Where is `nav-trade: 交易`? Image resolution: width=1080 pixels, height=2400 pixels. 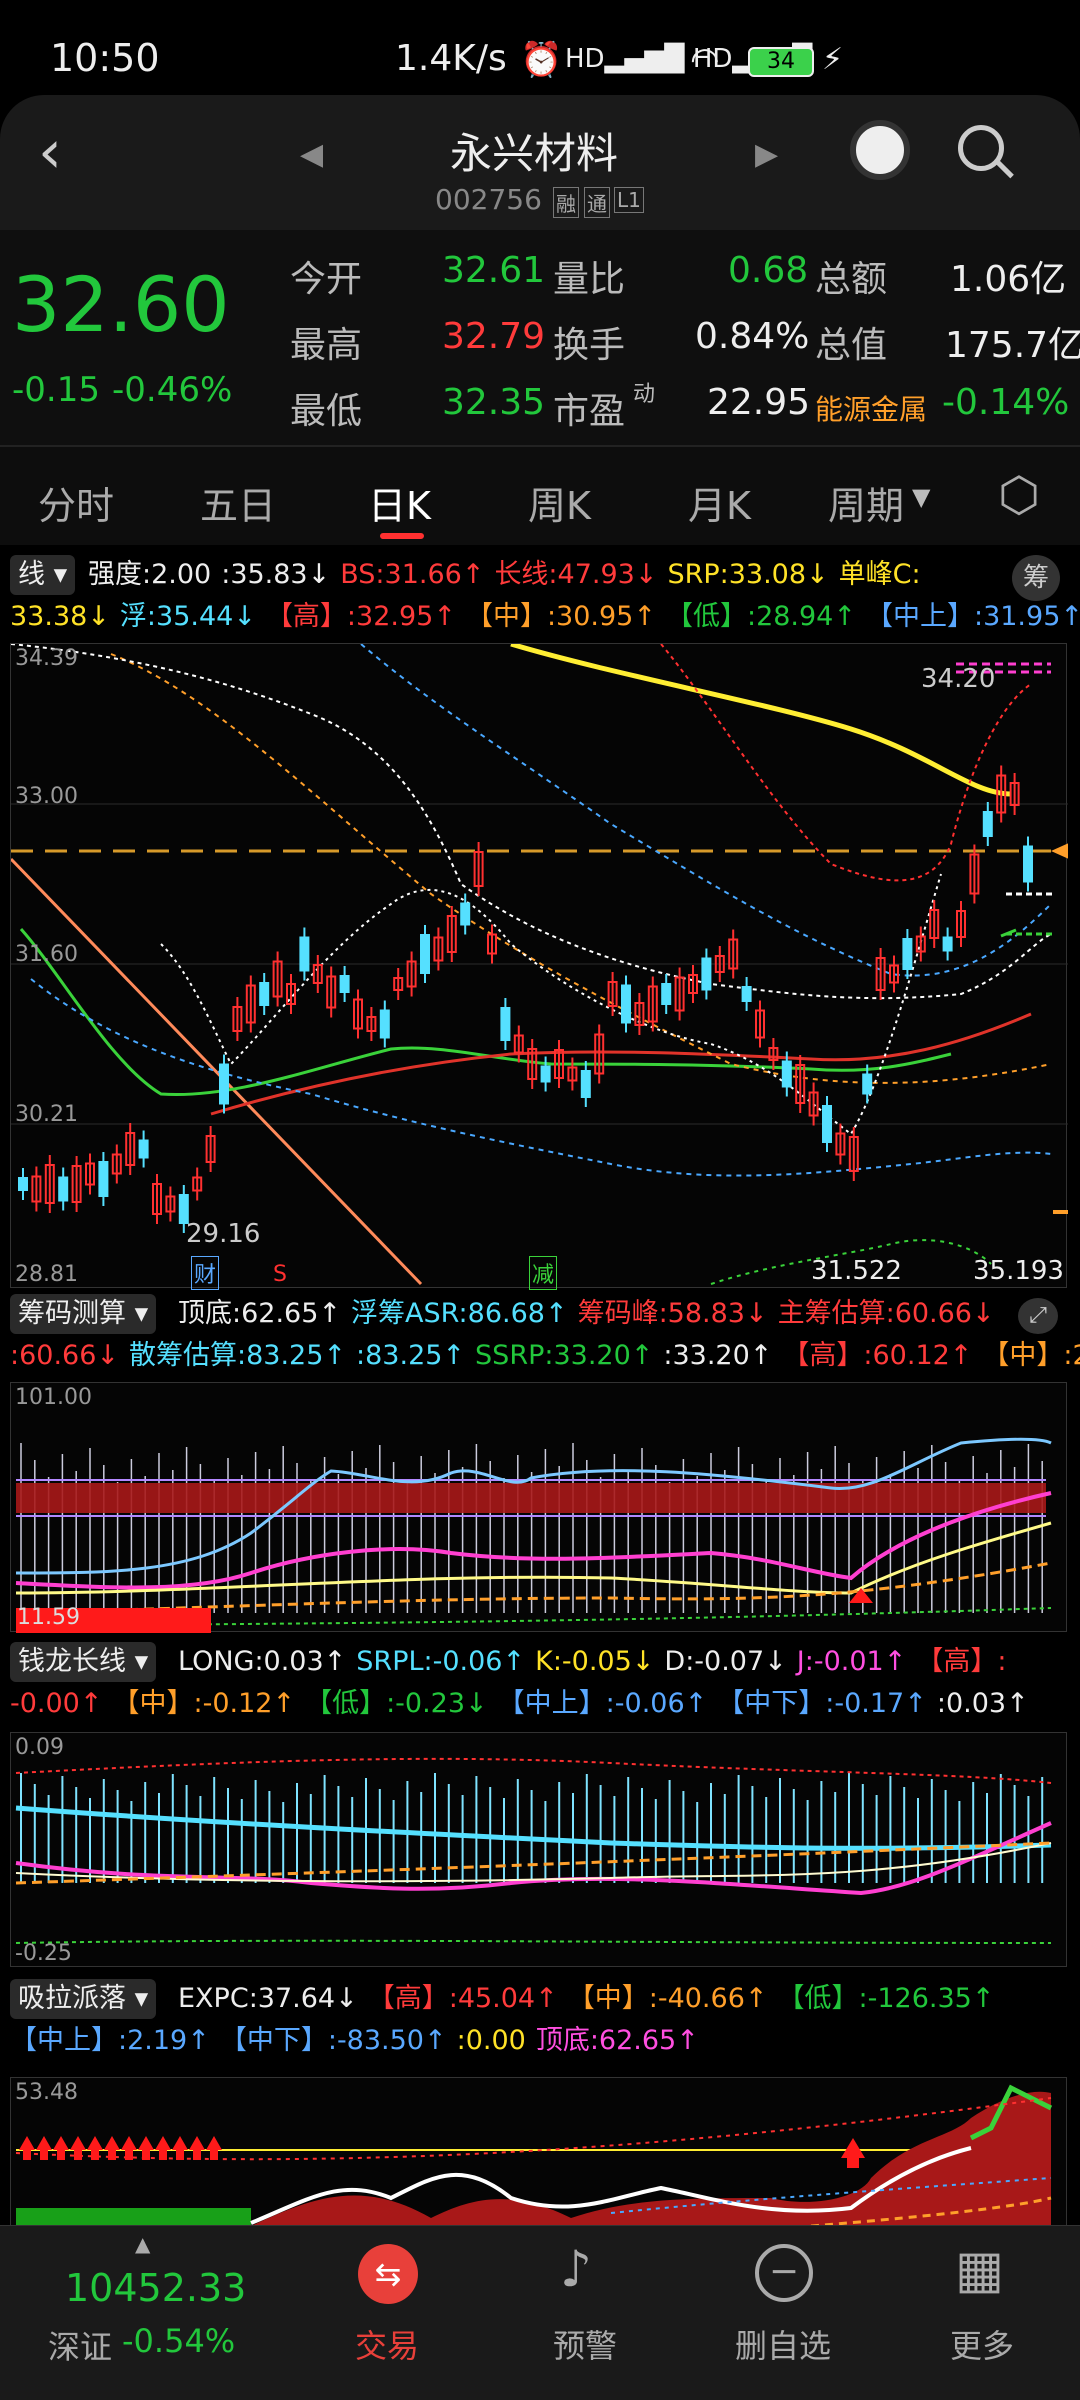
nav-trade: 交易 is located at coordinates (387, 2346).